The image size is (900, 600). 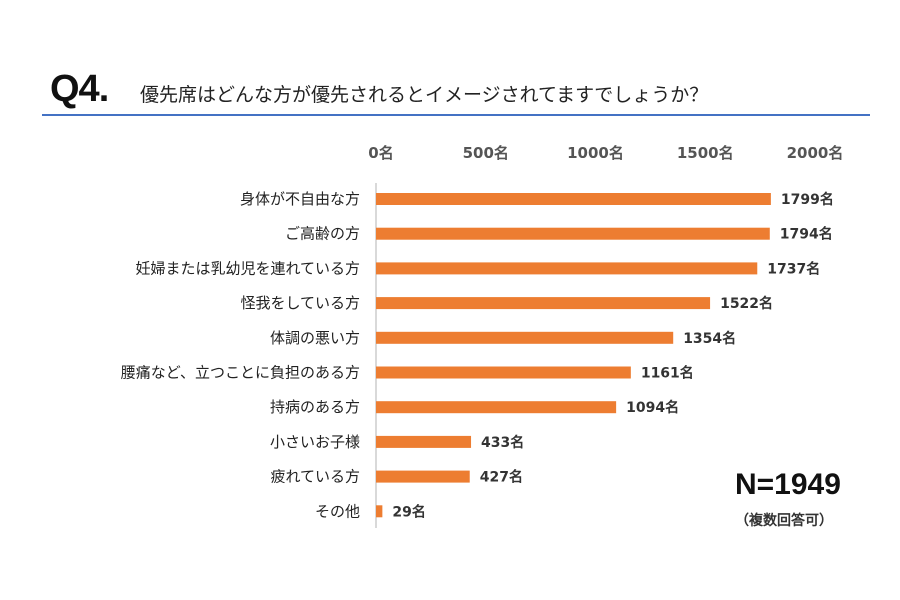 What do you see at coordinates (595, 153) in the screenshot?
I see `x-tick-label: 1000名` at bounding box center [595, 153].